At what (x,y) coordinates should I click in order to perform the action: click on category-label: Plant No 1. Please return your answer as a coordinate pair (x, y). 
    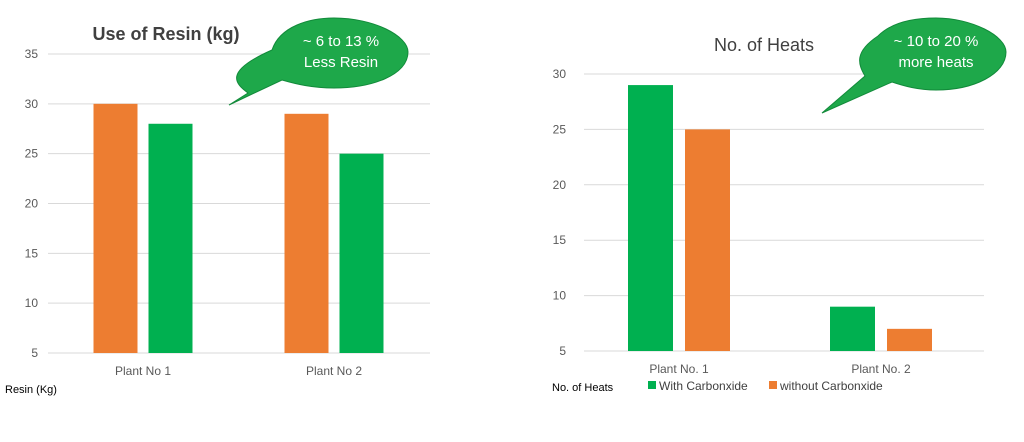
    Looking at the image, I should click on (143, 371).